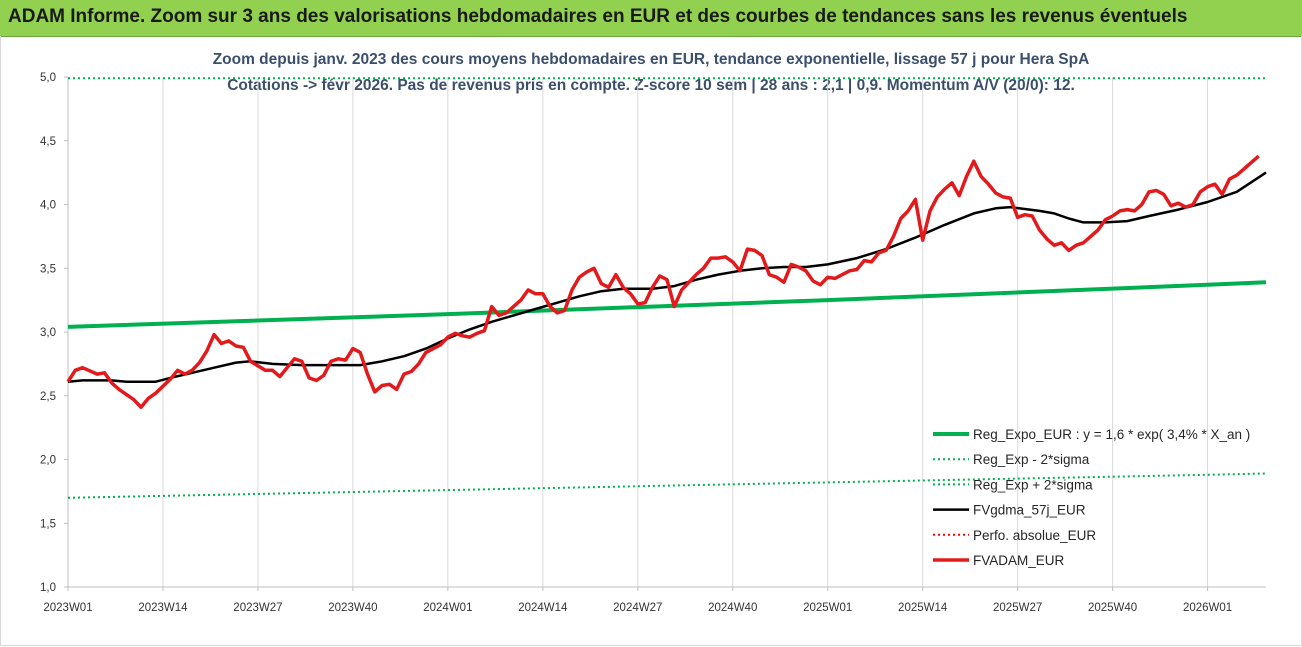 This screenshot has width=1302, height=647. Describe the element at coordinates (48, 524) in the screenshot. I see `y-tick-label: 1,5` at that location.